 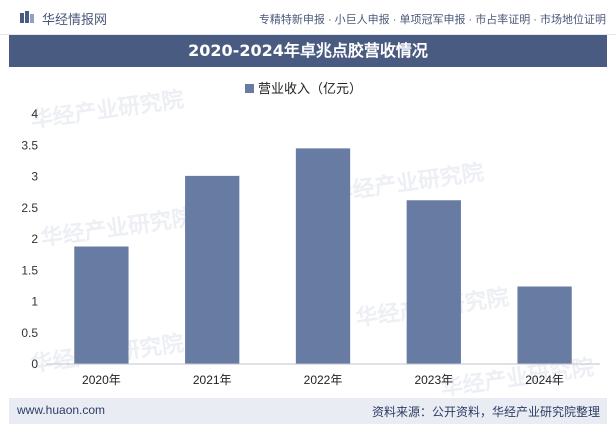 I want to click on legend-swatch, so click(x=249, y=88).